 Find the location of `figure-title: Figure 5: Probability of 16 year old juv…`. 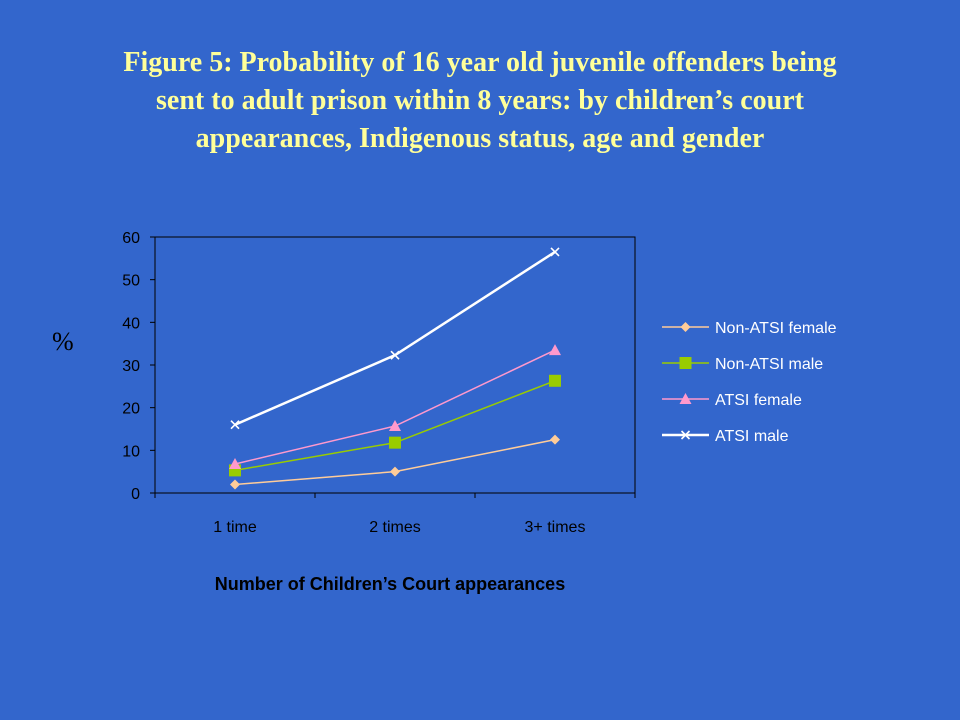

figure-title: Figure 5: Probability of 16 year old juv… is located at coordinates (480, 101).